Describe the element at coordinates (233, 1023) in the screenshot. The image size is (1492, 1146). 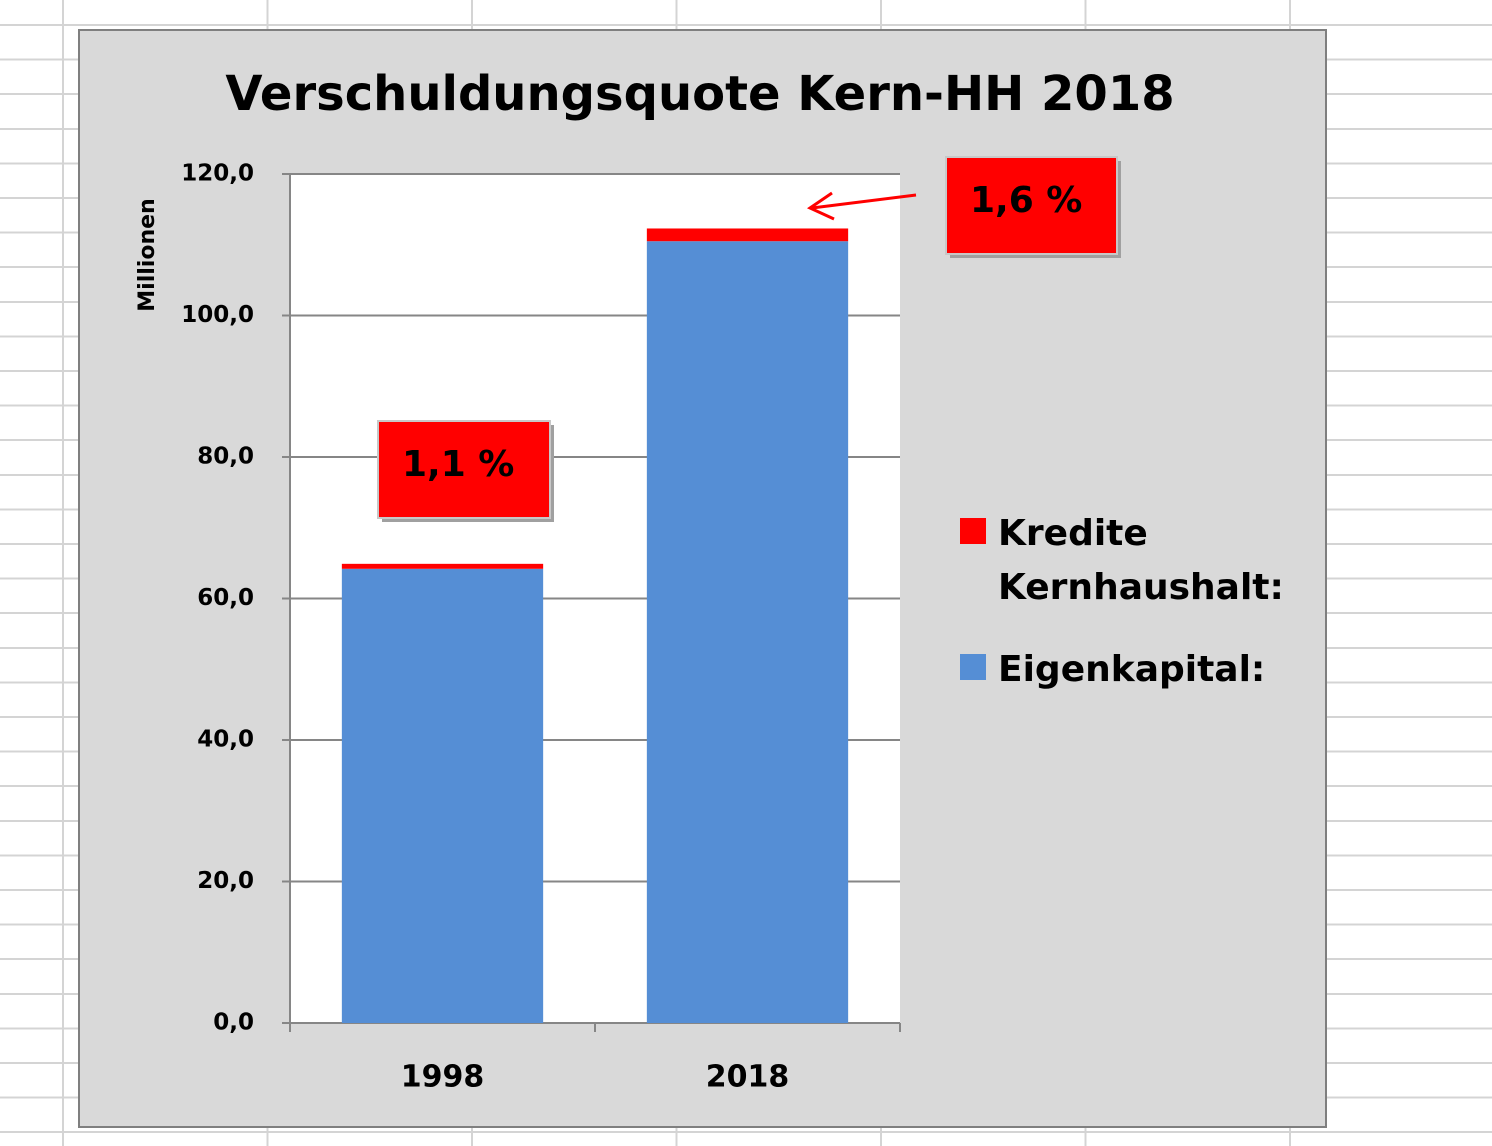
I see `y-tick-label: 0,0` at that location.